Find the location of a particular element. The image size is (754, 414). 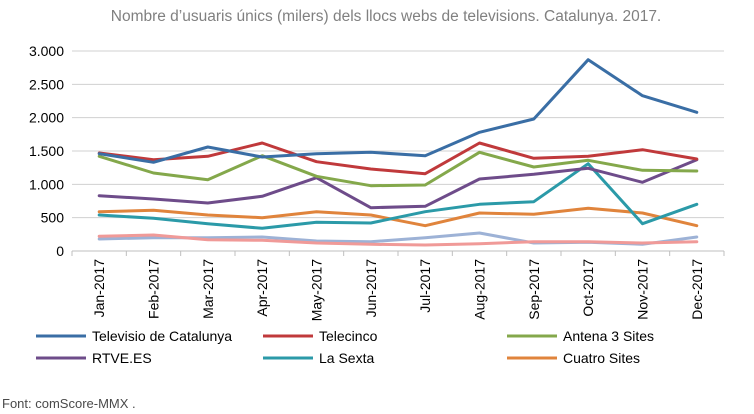

x-tick-label: Mar-2017 is located at coordinates (208, 289).